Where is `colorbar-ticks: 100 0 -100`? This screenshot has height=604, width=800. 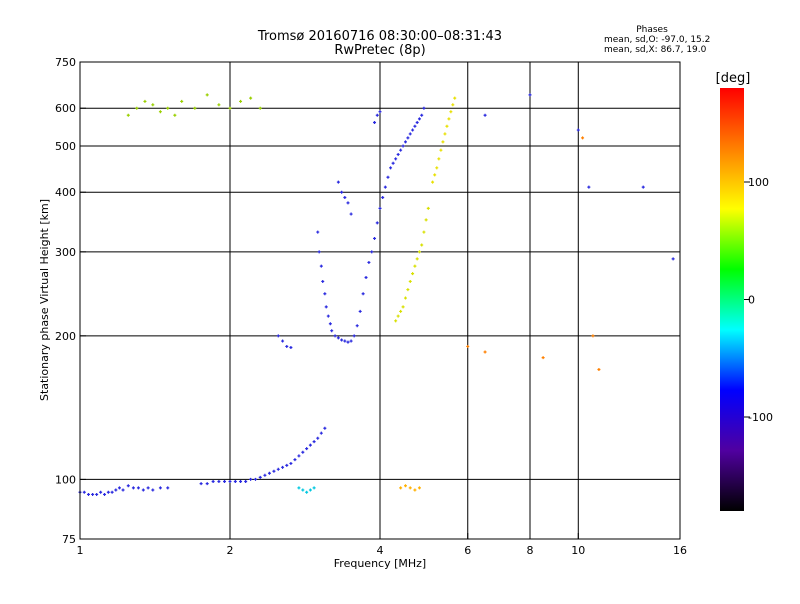
colorbar-ticks: 100 0 -100 is located at coordinates (758, 300).